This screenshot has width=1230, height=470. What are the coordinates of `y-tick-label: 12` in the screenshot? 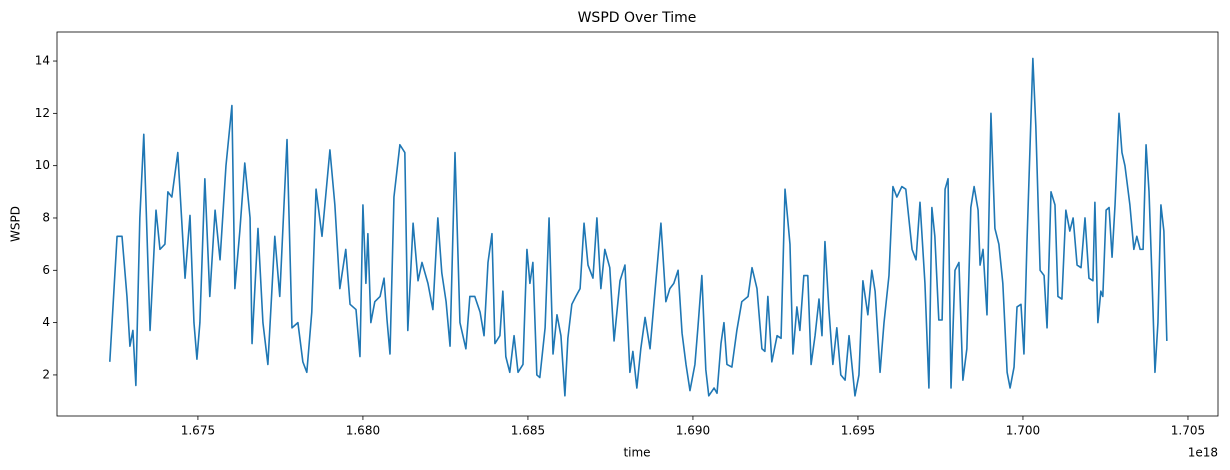 It's located at (42, 113).